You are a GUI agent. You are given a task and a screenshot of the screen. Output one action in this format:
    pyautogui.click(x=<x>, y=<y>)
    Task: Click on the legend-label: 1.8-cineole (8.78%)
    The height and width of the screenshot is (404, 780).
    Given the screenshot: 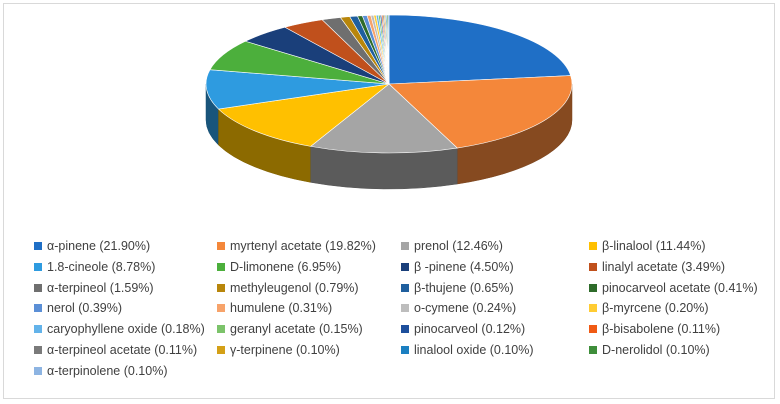 What is the action you would take?
    pyautogui.click(x=101, y=266)
    